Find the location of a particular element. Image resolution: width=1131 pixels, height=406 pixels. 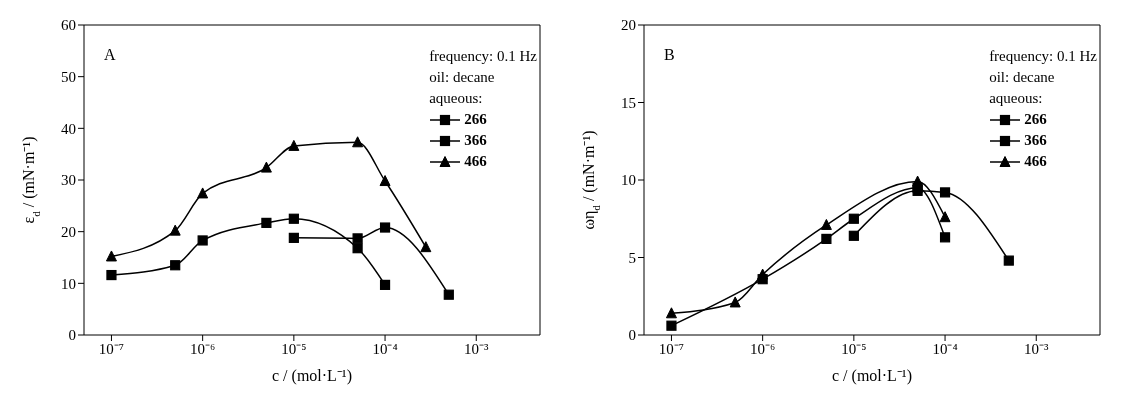

annotation: A is located at coordinates (110, 55).